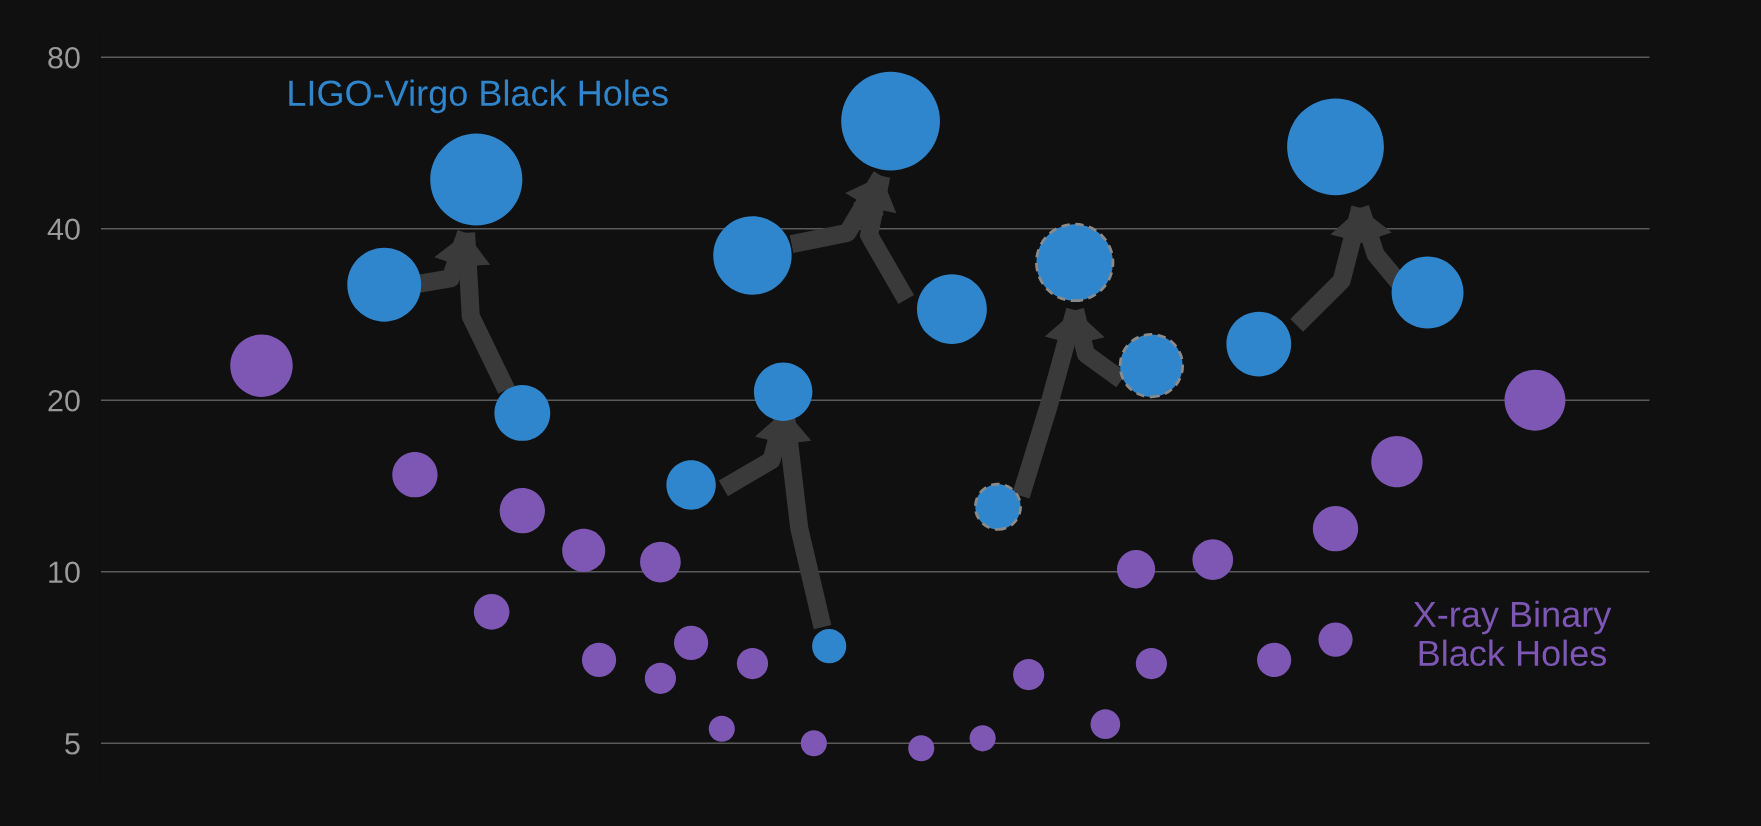 The height and width of the screenshot is (826, 1761). What do you see at coordinates (64, 57) in the screenshot?
I see `y-tick-label: 80` at bounding box center [64, 57].